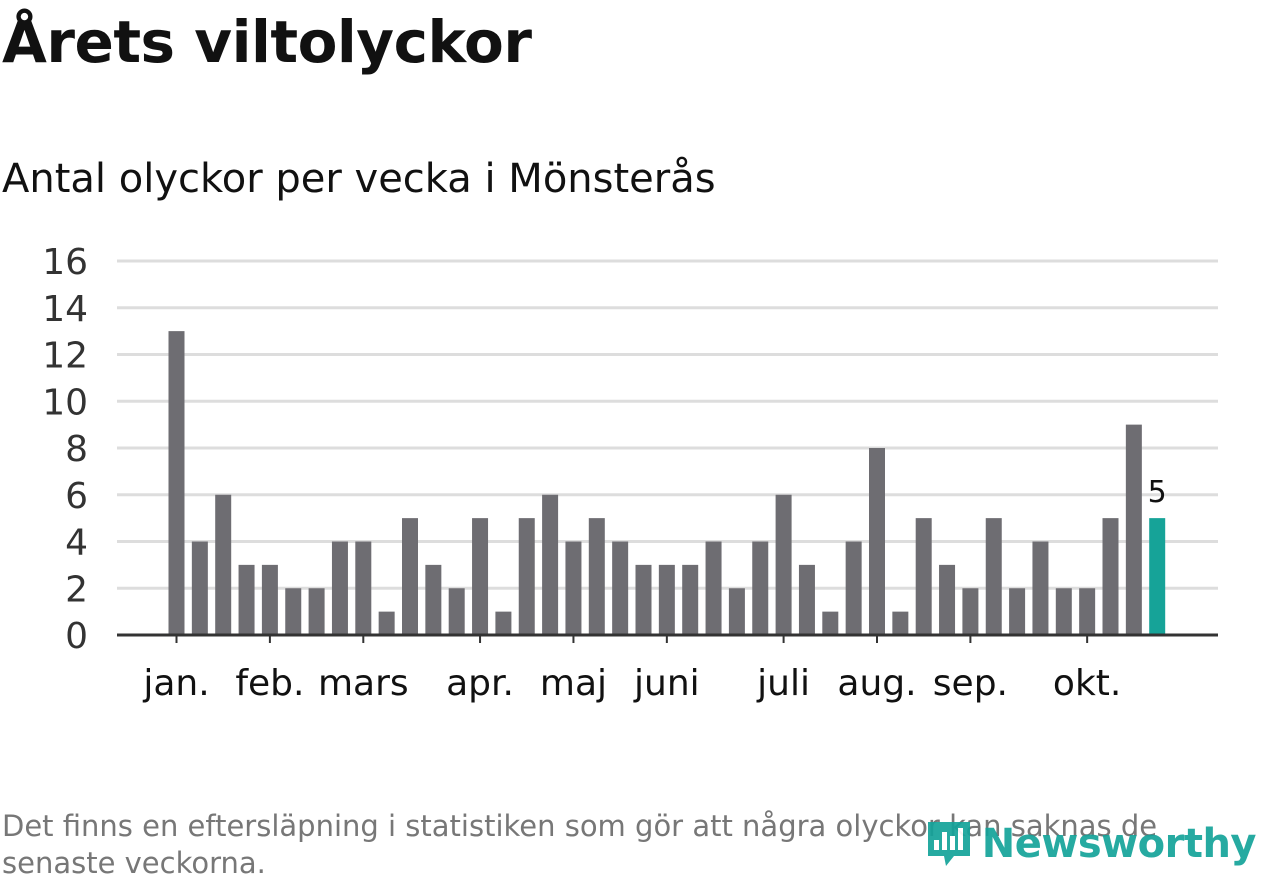 This screenshot has width=1262, height=882. Describe the element at coordinates (573, 683) in the screenshot. I see `x-tick-label: maj` at that location.